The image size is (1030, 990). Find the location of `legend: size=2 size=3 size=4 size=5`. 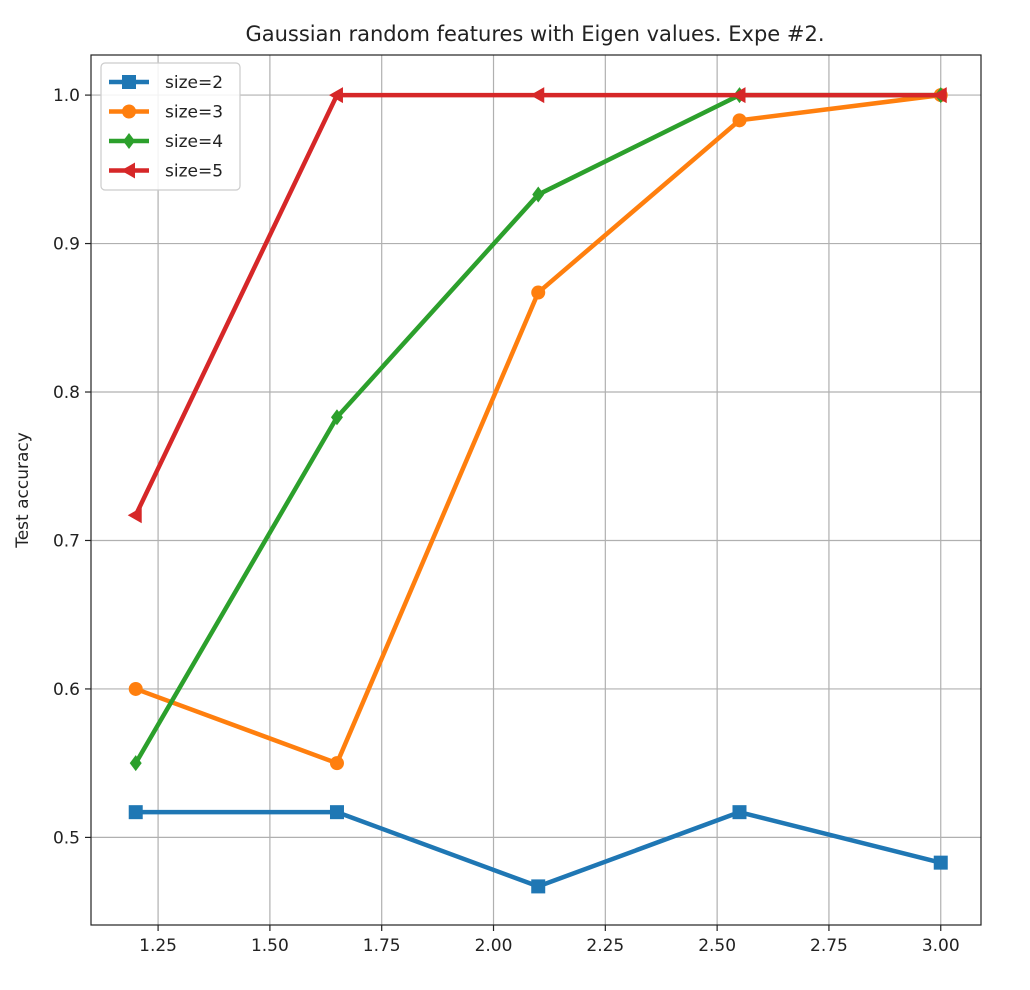

legend: size=2 size=3 size=4 size=5 is located at coordinates (170, 126).